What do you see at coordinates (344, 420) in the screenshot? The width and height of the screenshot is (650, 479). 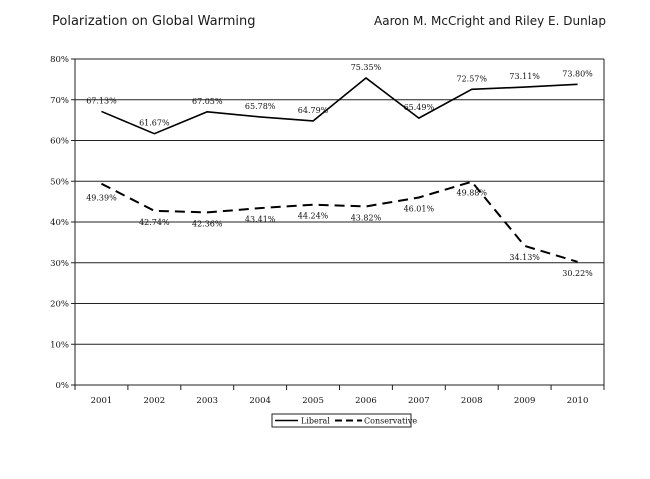 I see `legend: Liberal Conservative` at bounding box center [344, 420].